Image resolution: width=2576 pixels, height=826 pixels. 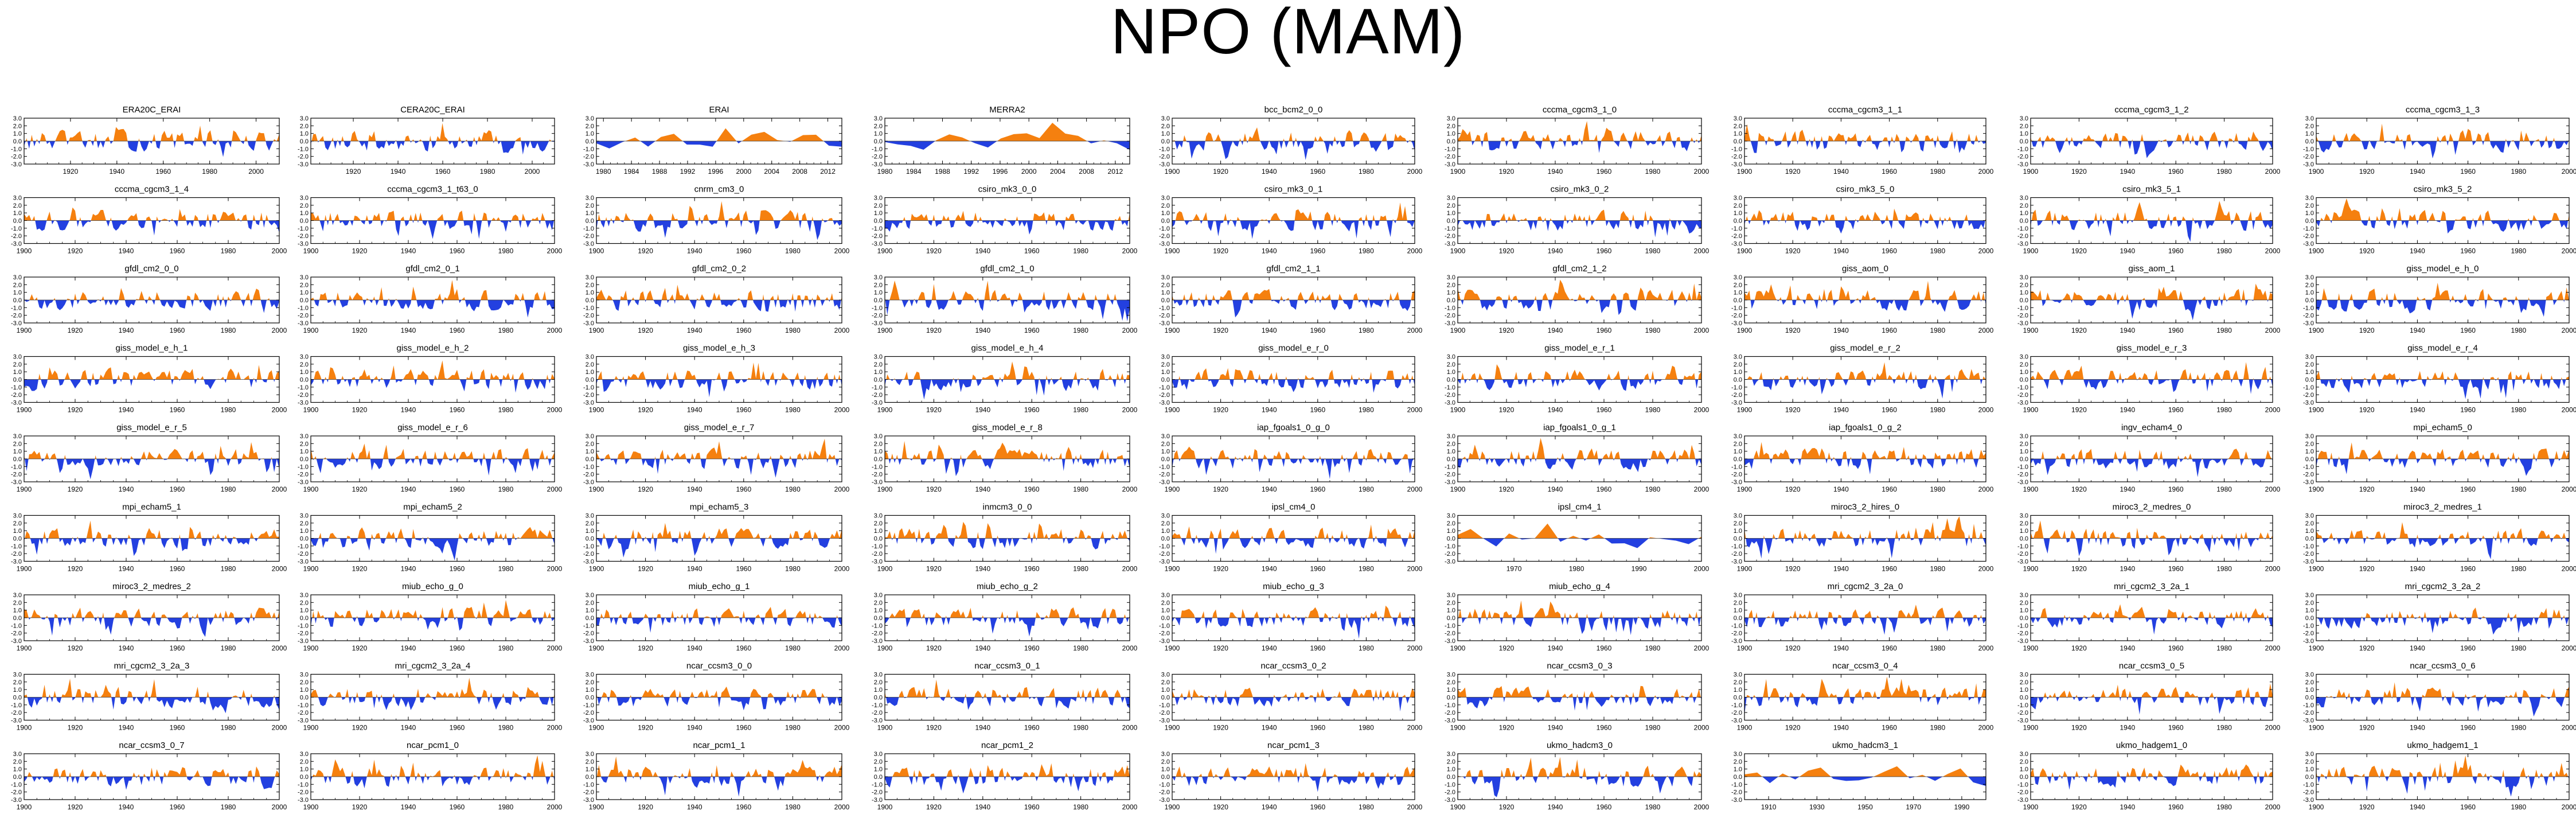 I want to click on panel-title: miub_echo_g_1, so click(x=720, y=586).